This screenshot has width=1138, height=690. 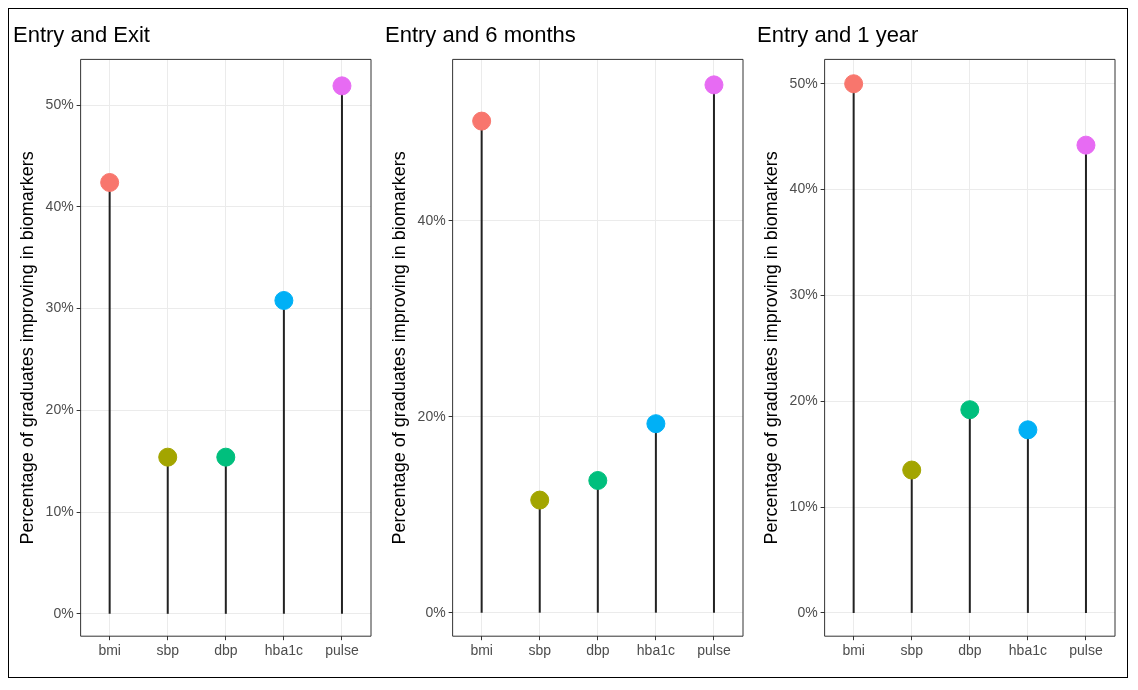 I want to click on chart-title: Entry and 6 months, so click(x=480, y=35).